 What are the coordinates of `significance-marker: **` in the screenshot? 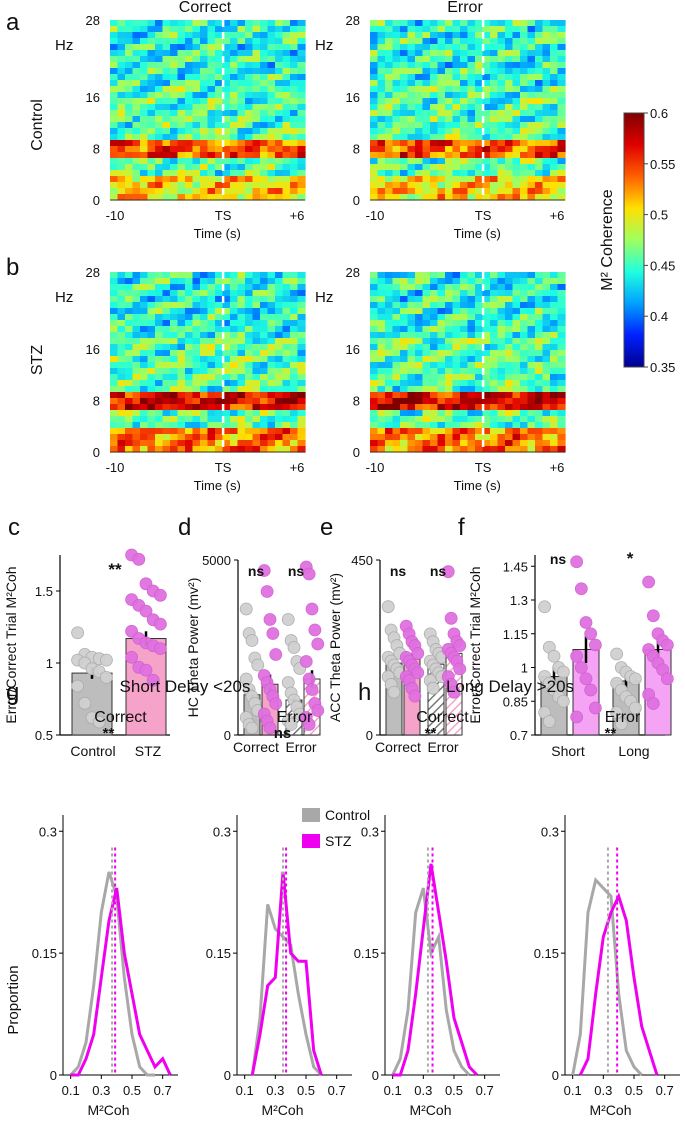 It's located at (431, 733).